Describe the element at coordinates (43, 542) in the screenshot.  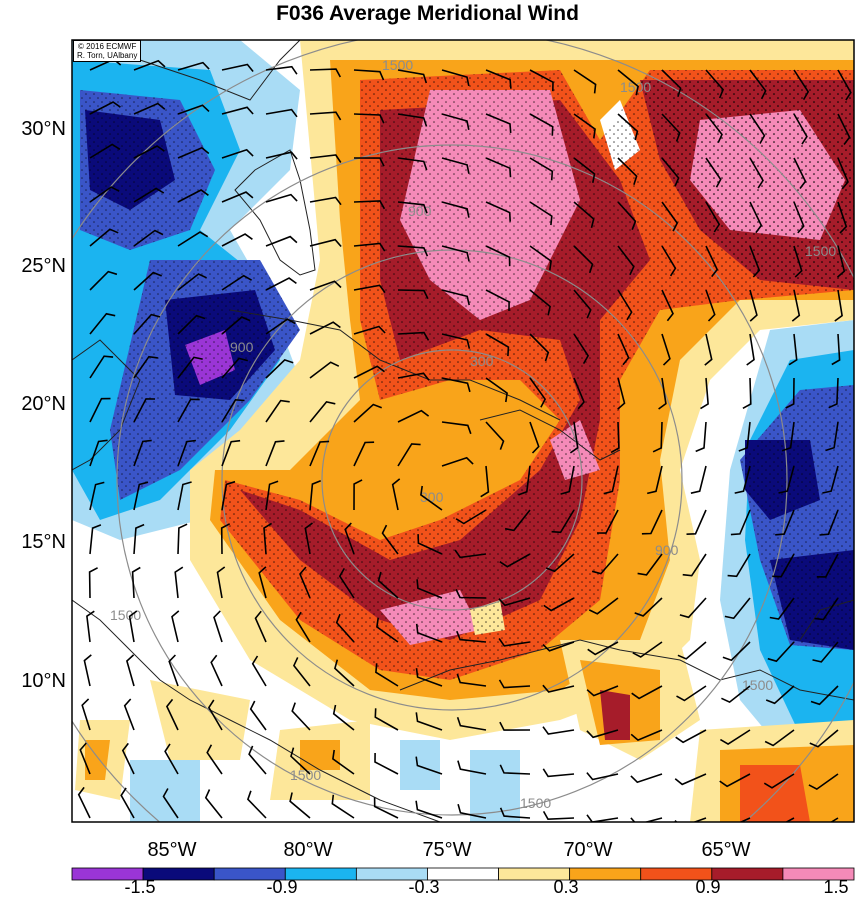
I see `lat-label: 15°N` at that location.